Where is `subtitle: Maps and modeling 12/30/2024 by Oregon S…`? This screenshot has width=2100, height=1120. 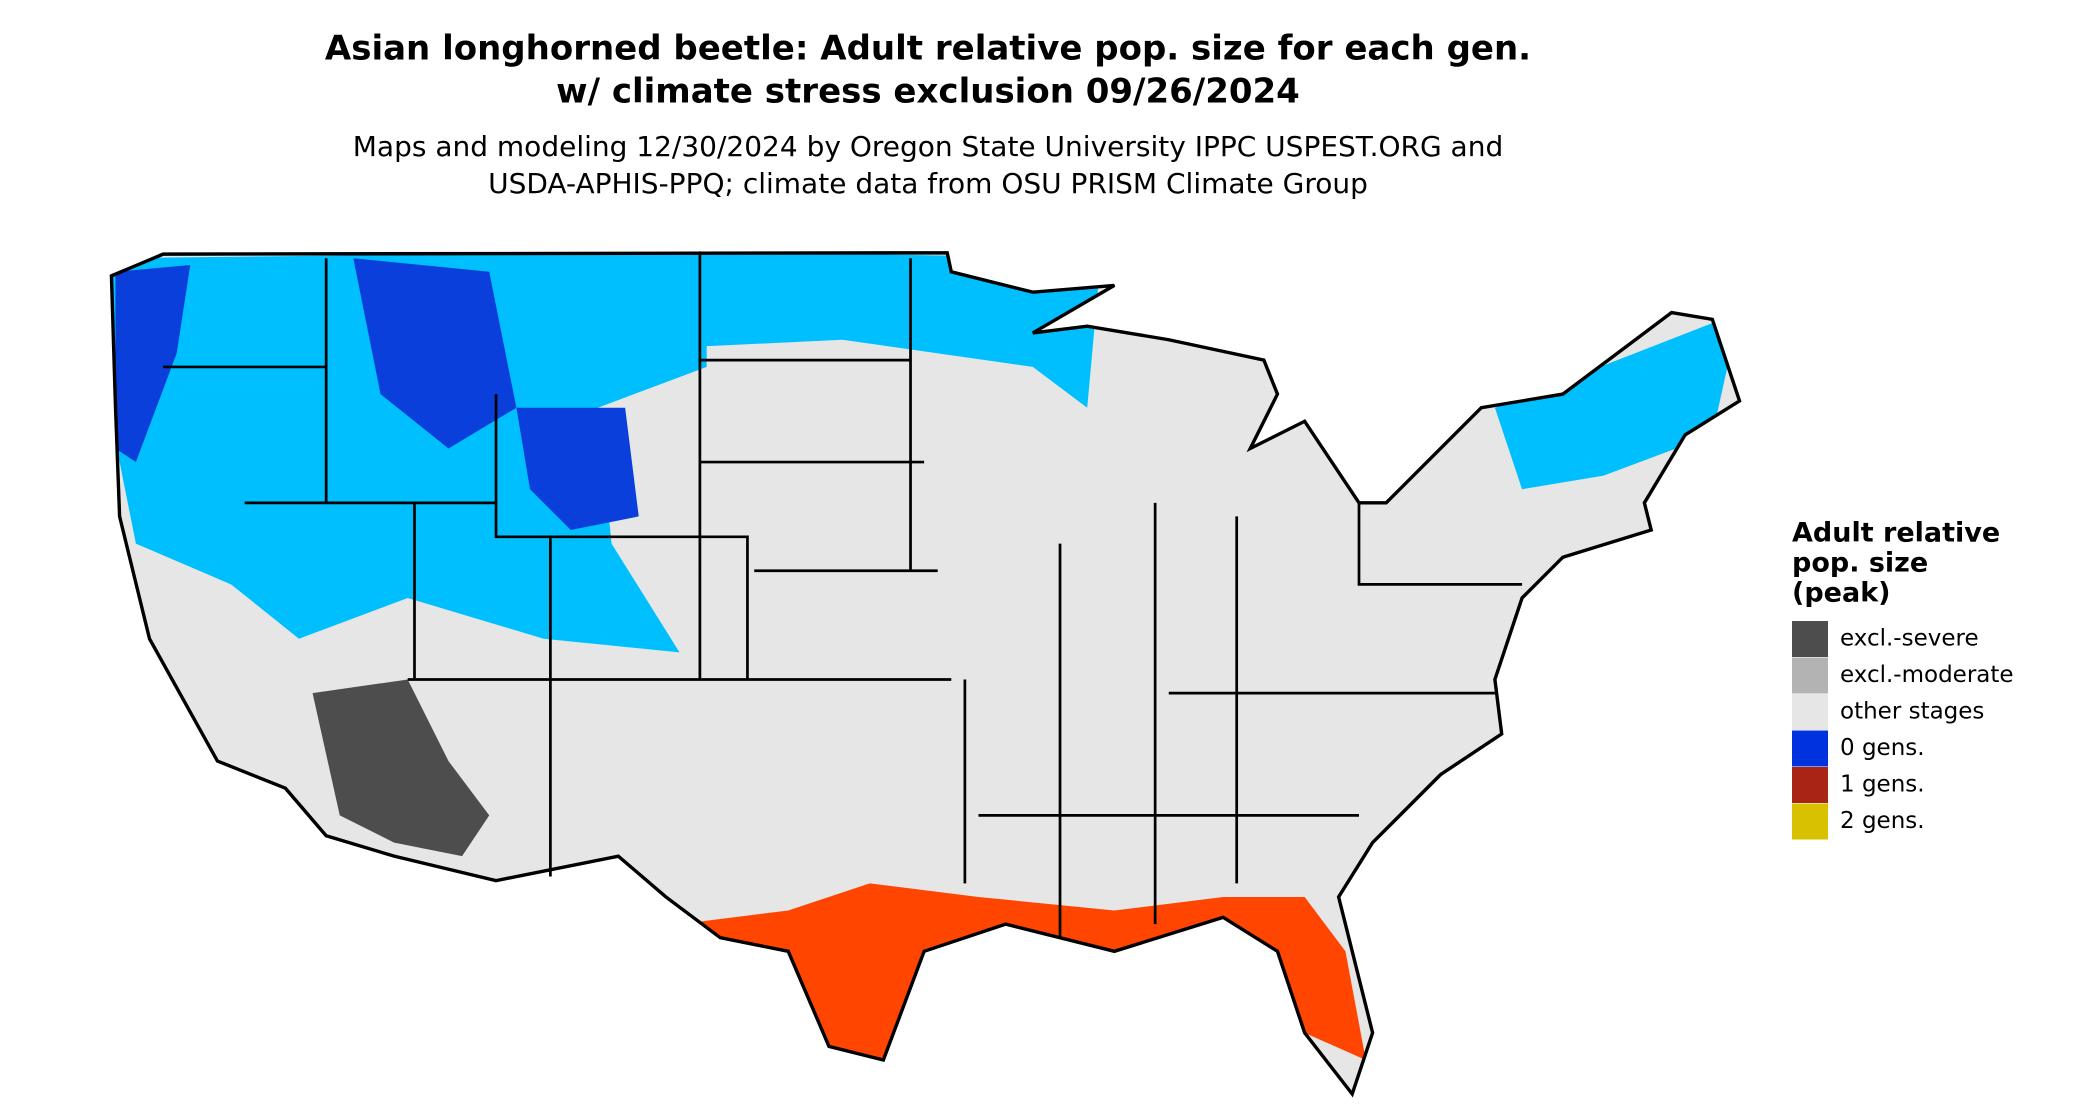
subtitle: Maps and modeling 12/30/2024 by Oregon S… is located at coordinates (928, 146).